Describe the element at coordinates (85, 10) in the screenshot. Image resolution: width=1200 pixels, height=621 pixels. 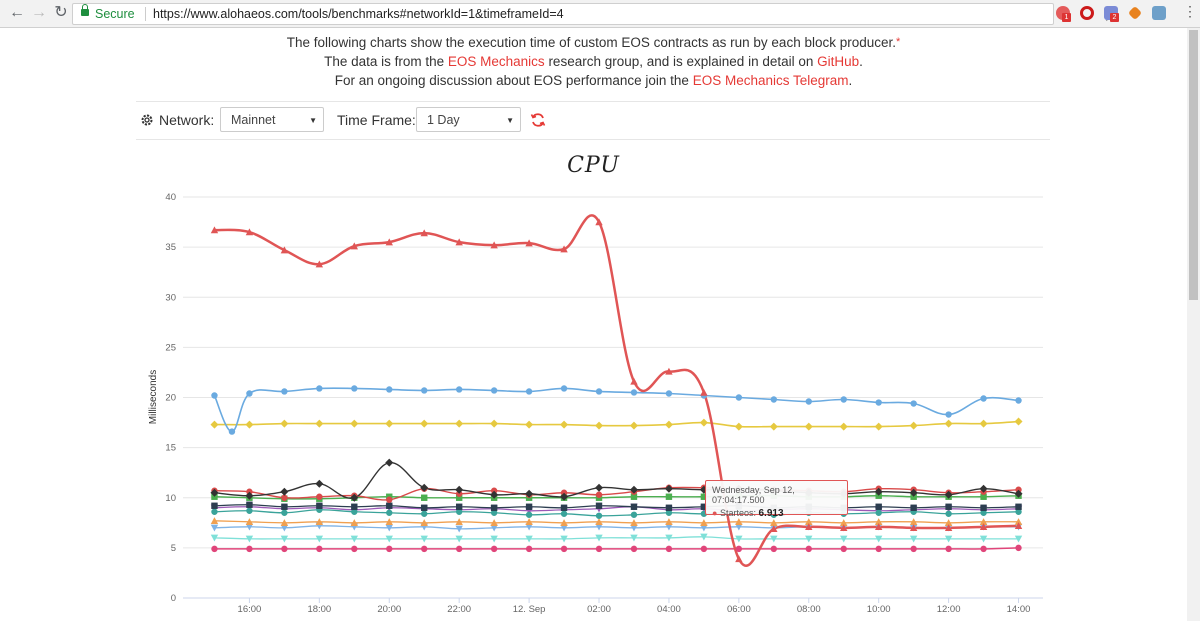
I see `lock-icon` at that location.